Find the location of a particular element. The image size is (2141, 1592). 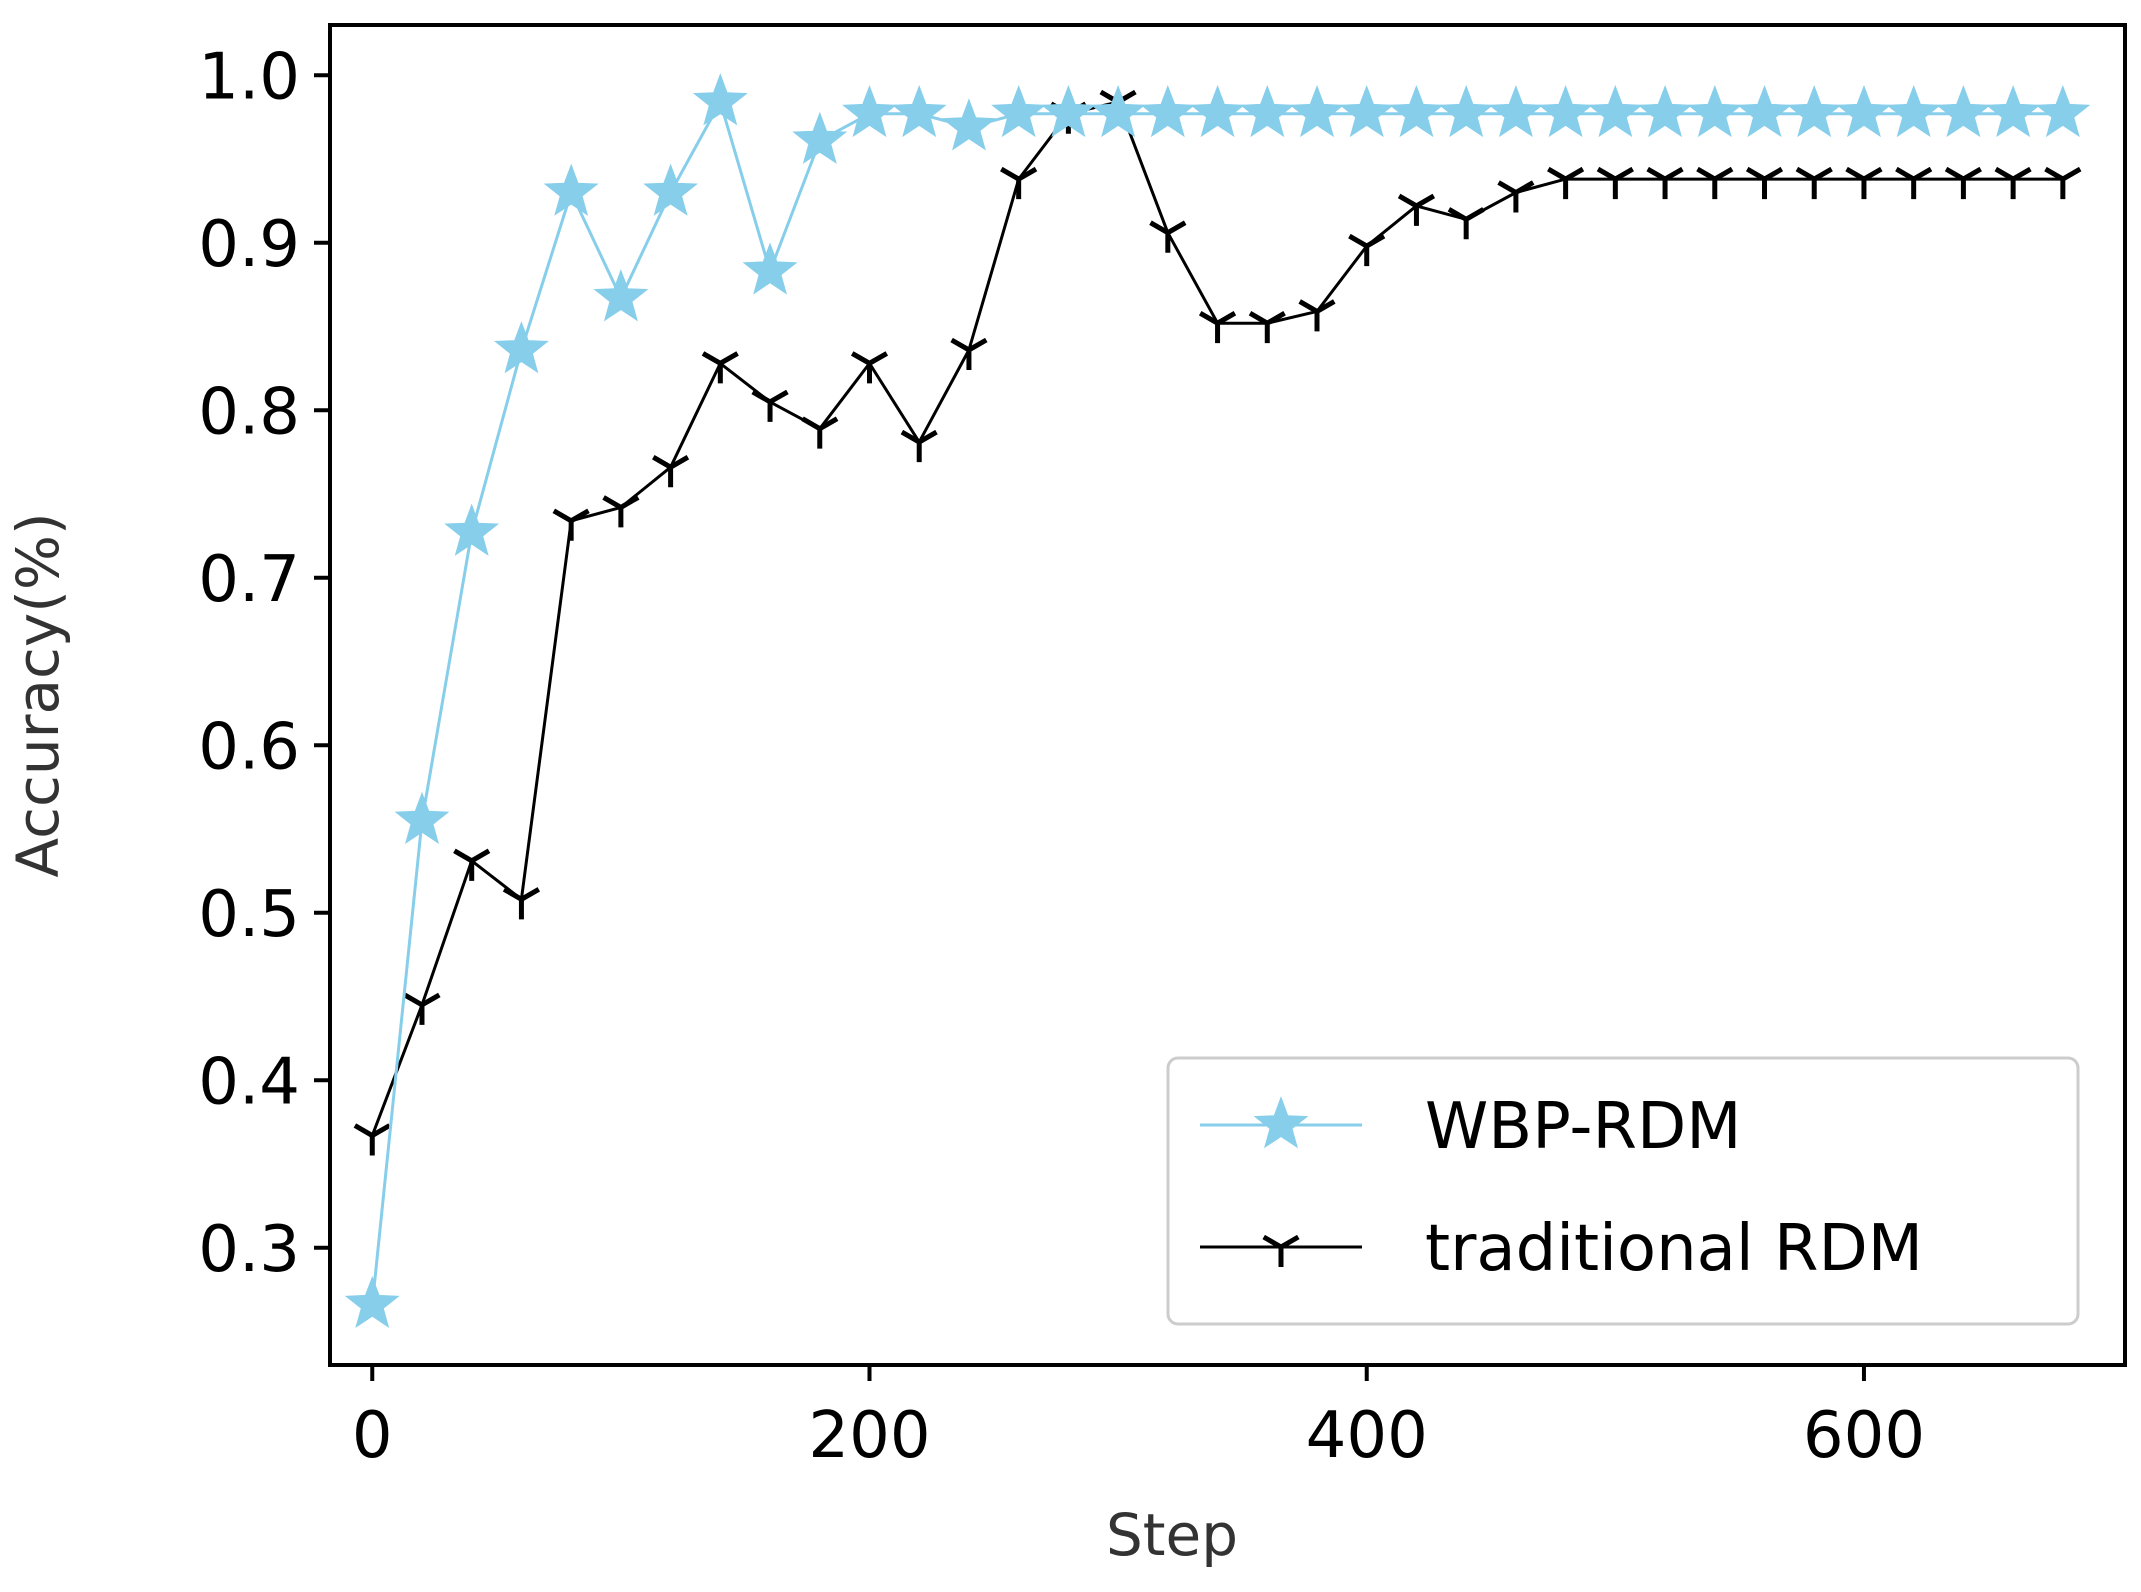

legend-marker-wbp-rdm is located at coordinates (1281, 1122).